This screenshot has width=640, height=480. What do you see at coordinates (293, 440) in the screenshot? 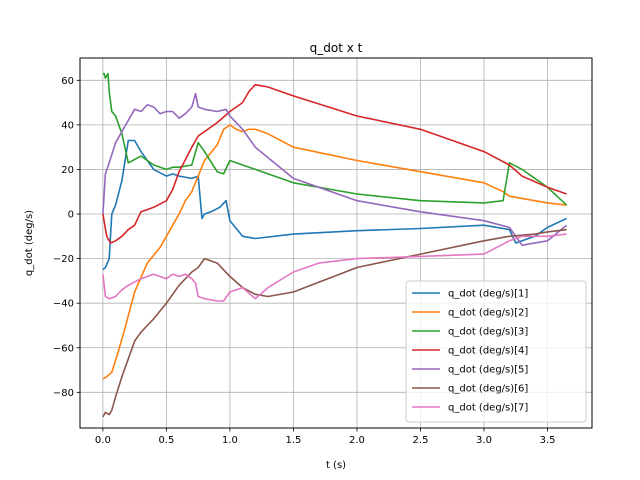
I see `x-tick-label: 1.5` at bounding box center [293, 440].